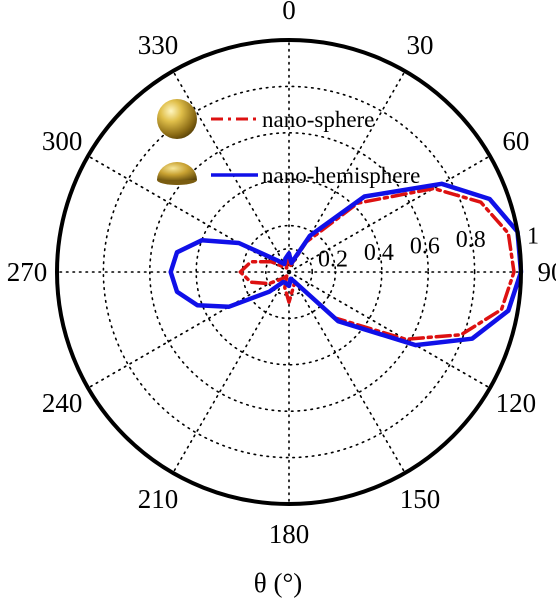 Image resolution: width=556 pixels, height=606 pixels. I want to click on radial-tick-label-1: 1, so click(533, 237).